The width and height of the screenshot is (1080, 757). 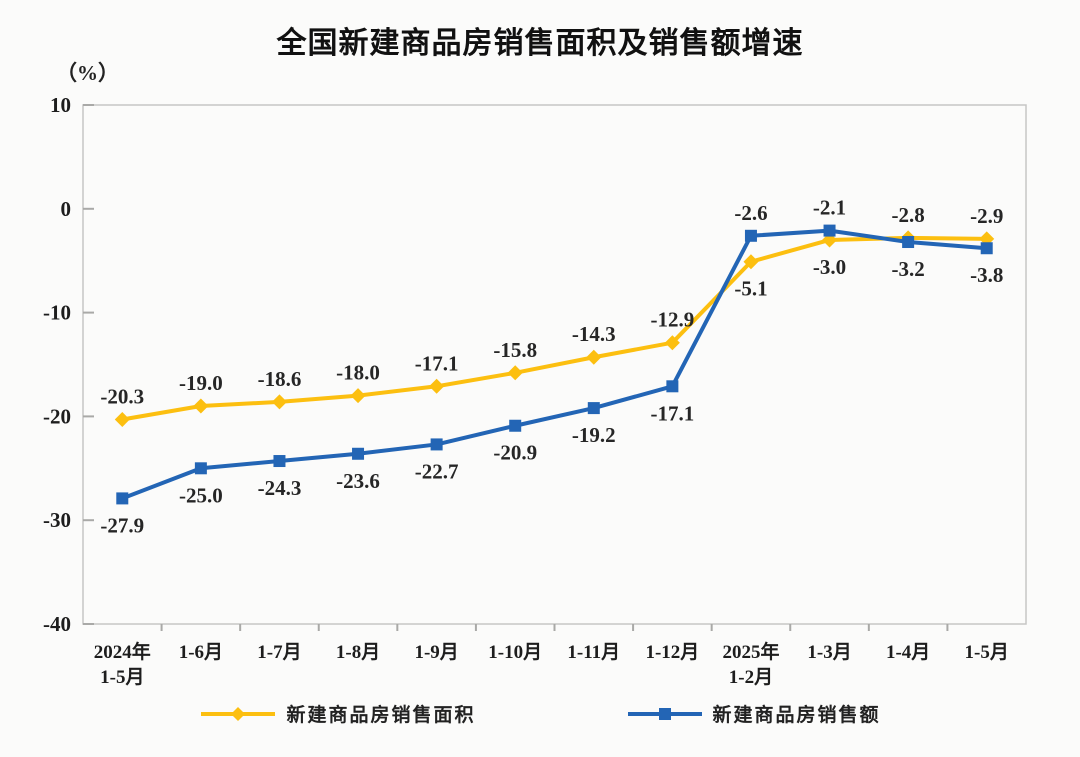 I want to click on data-label: -19.0, so click(x=201, y=383).